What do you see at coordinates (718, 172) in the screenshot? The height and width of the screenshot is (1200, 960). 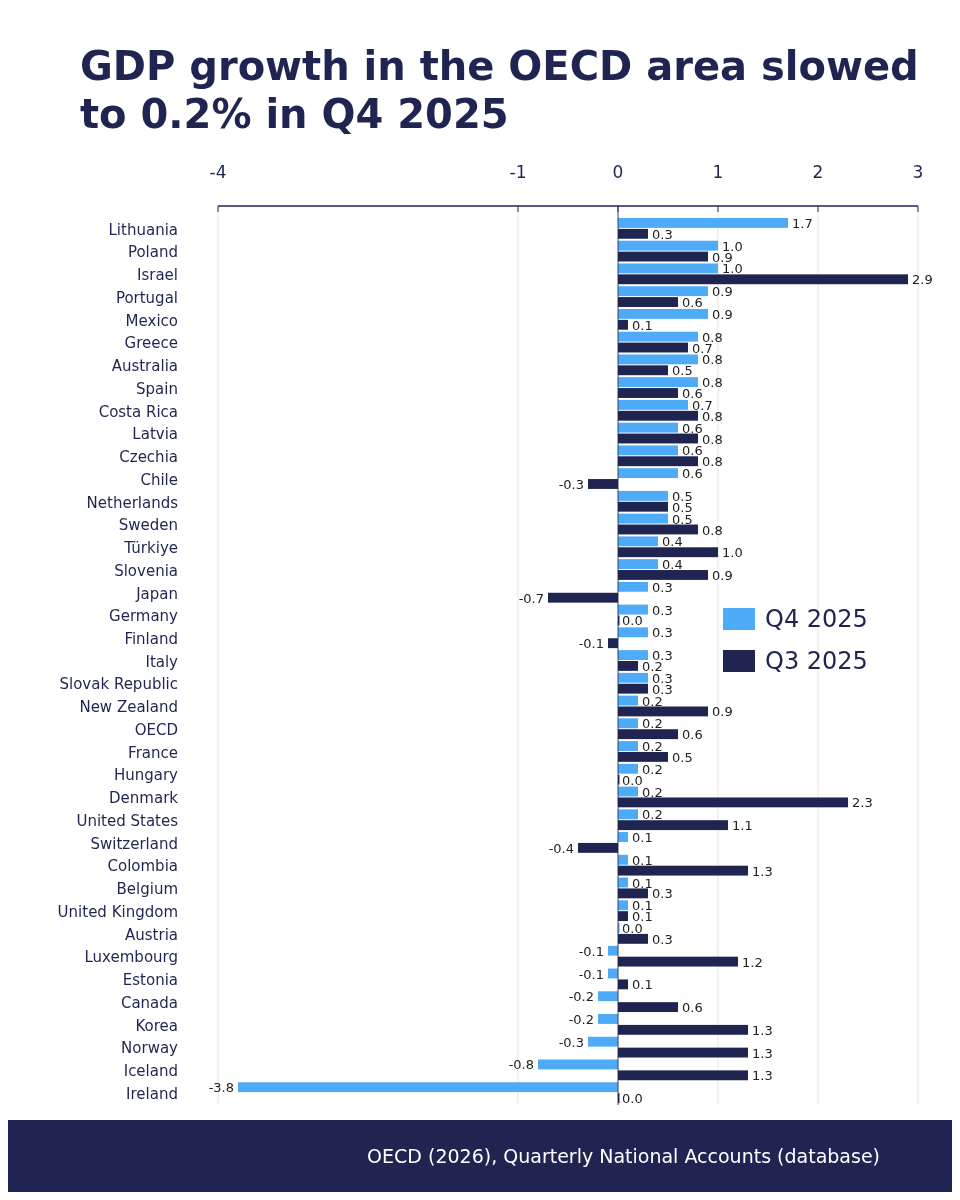 I see `x-tick-label: 1` at bounding box center [718, 172].